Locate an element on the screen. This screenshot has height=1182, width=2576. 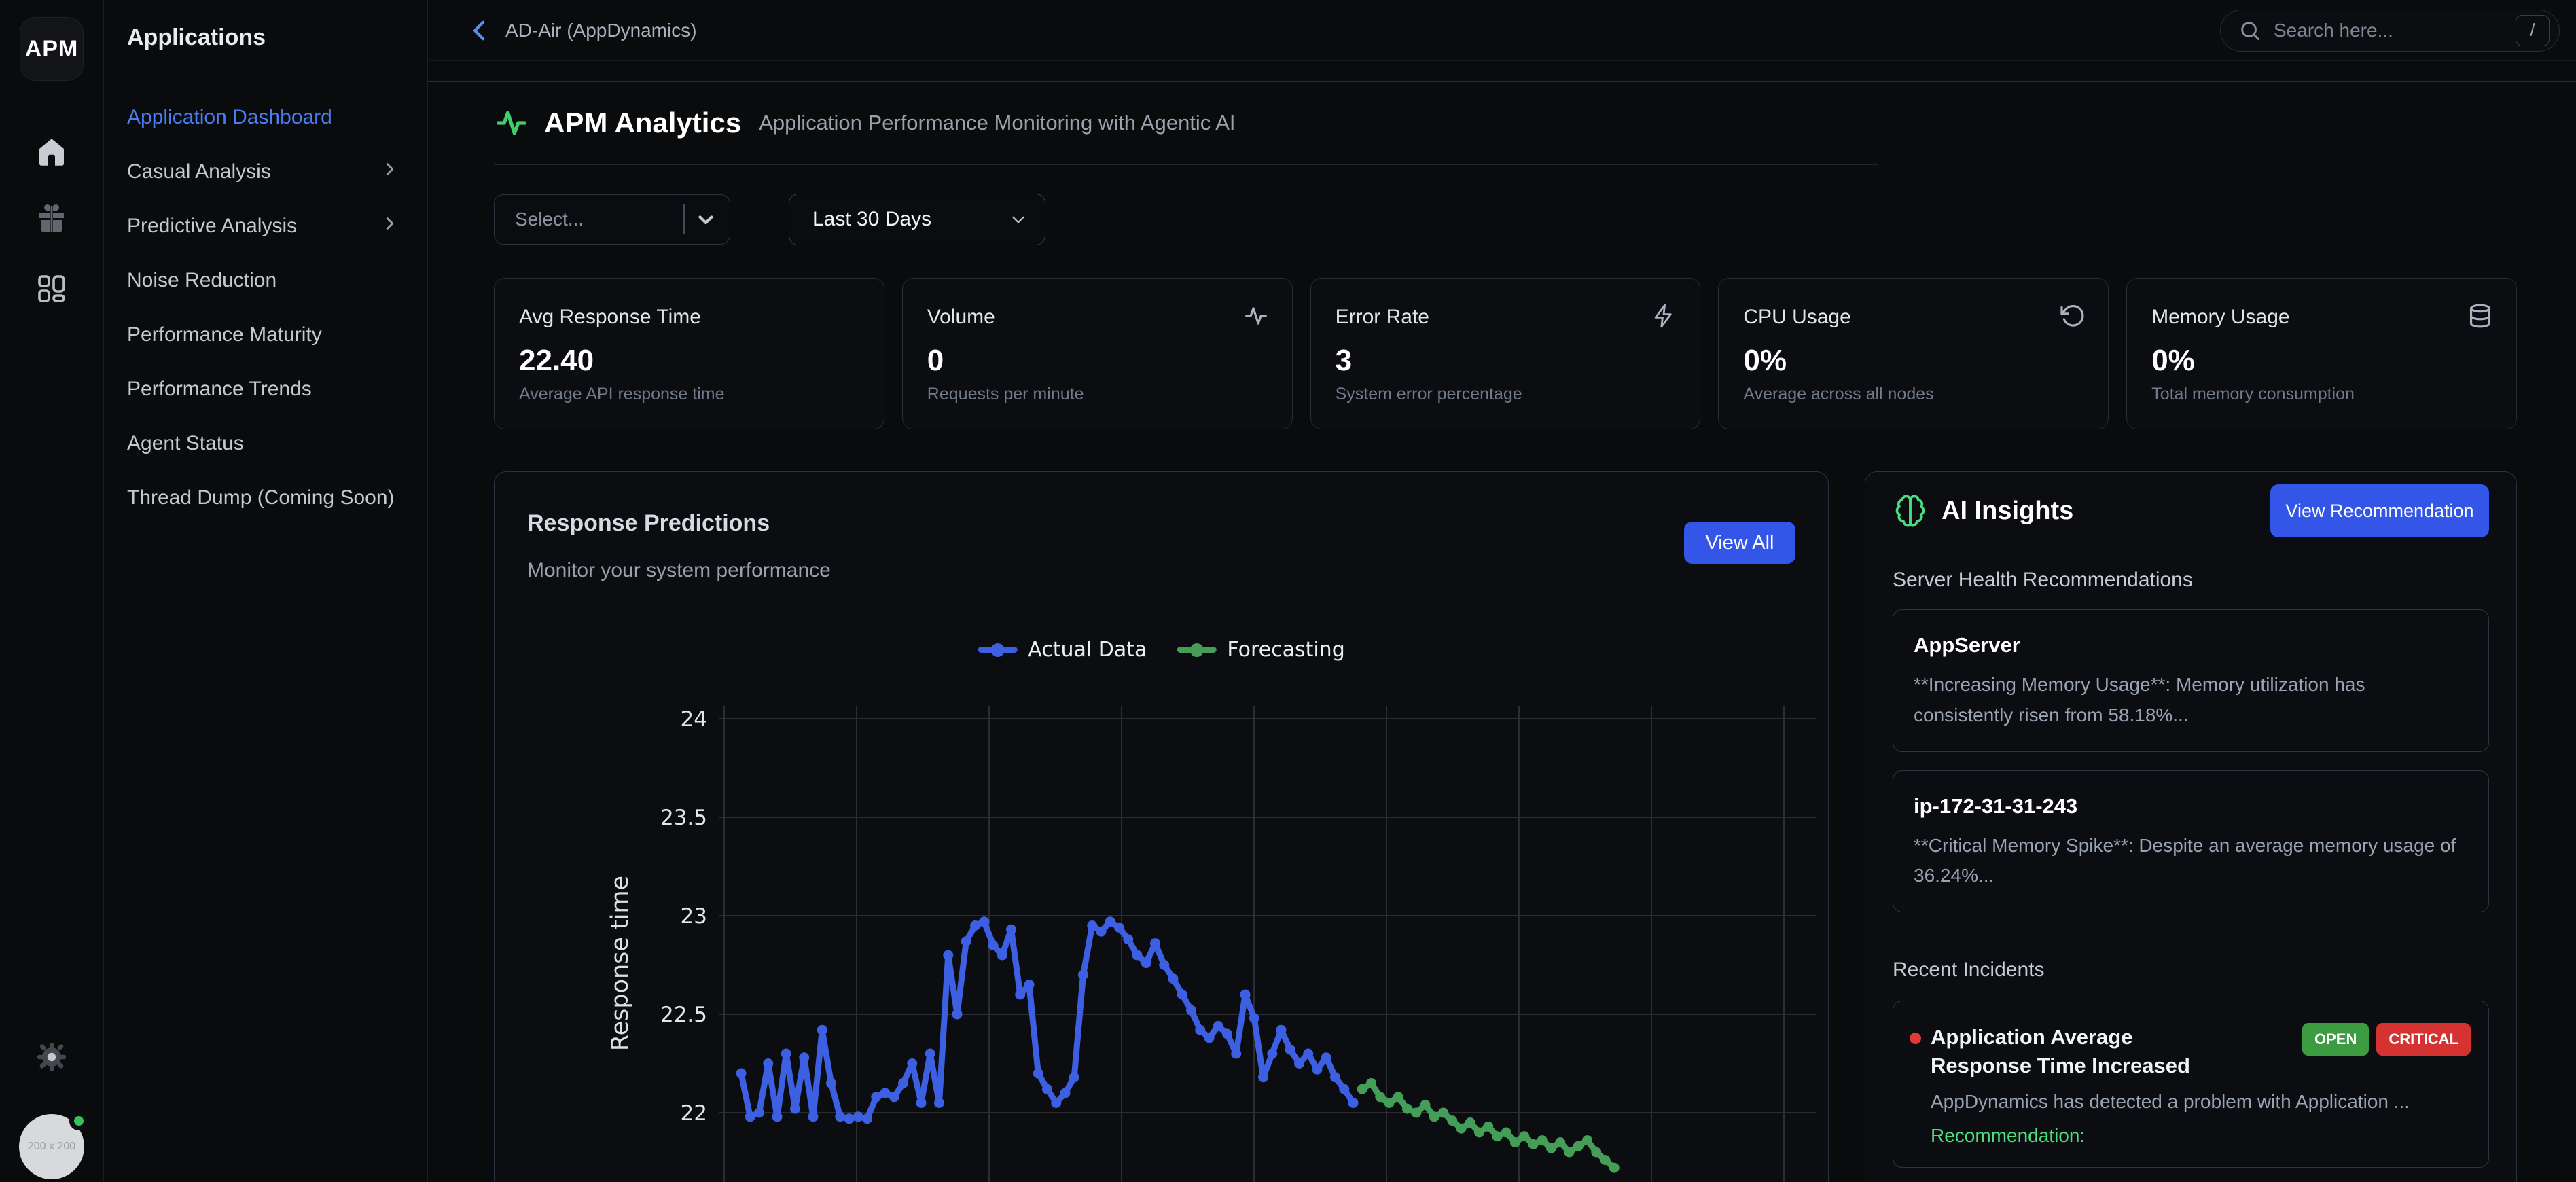
stat-value: 0 is located at coordinates (935, 361).